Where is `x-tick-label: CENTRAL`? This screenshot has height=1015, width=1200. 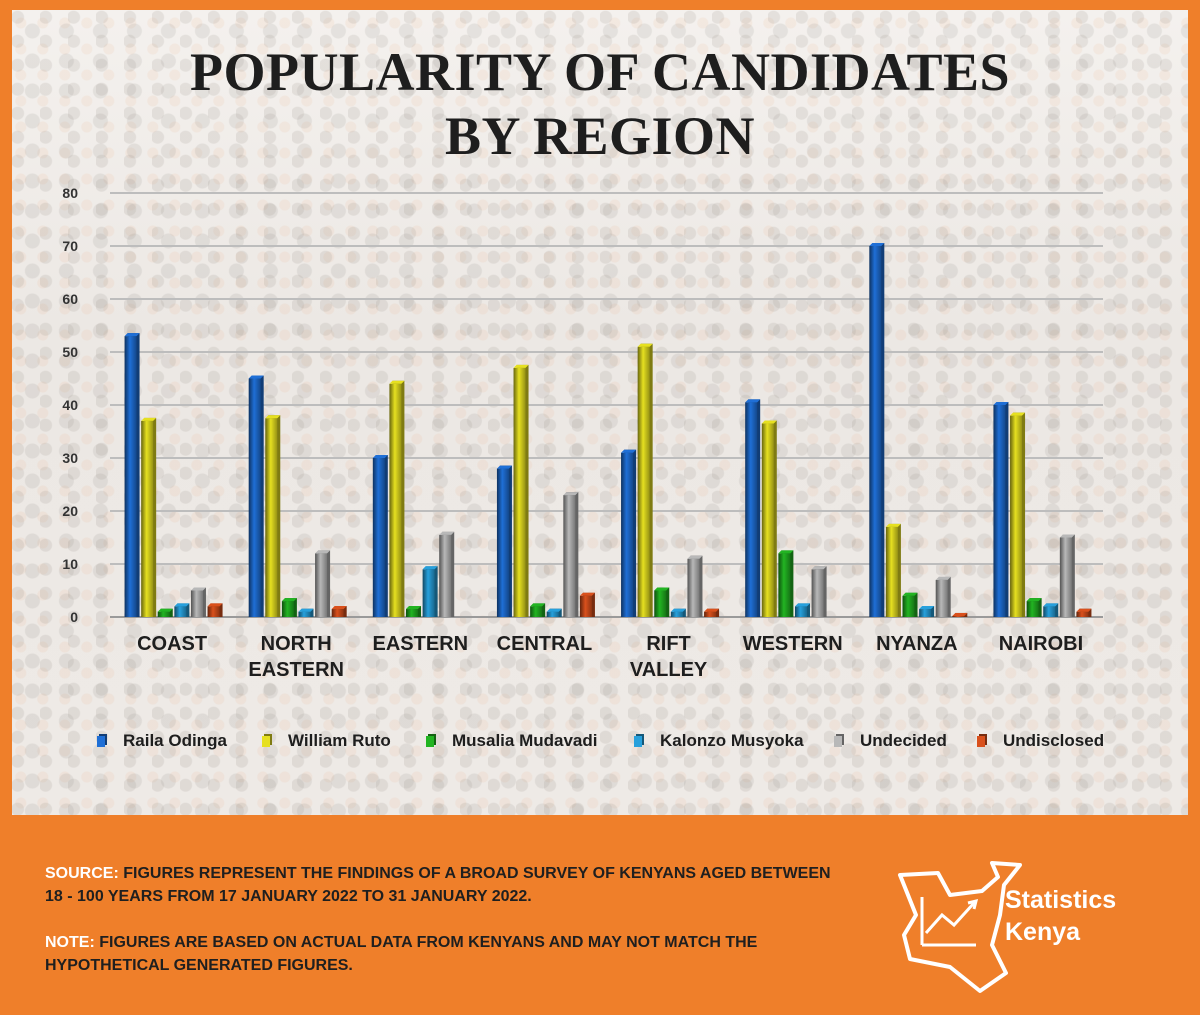 x-tick-label: CENTRAL is located at coordinates (545, 644).